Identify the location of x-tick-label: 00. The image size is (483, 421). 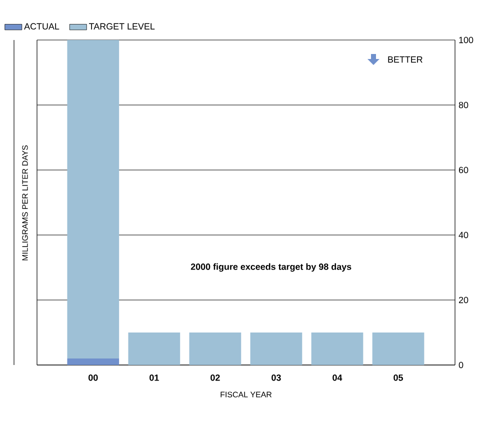
(93, 377).